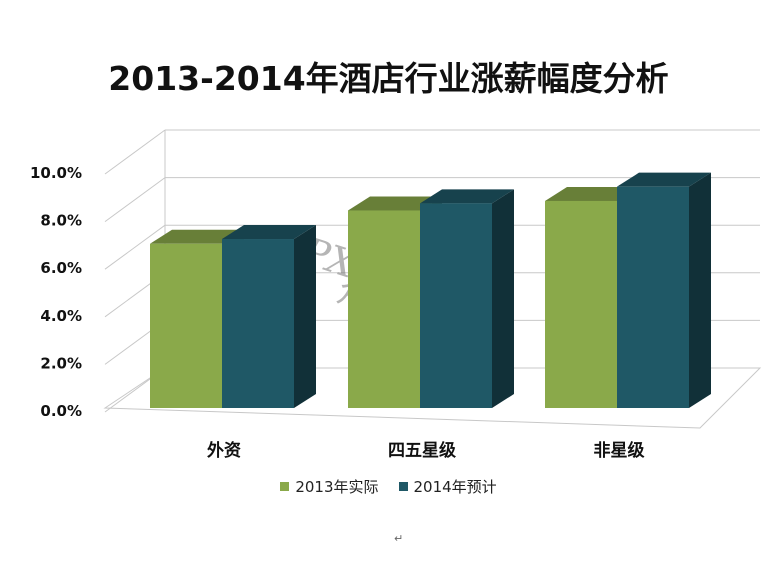 Image resolution: width=777 pixels, height=565 pixels. Describe the element at coordinates (56, 292) in the screenshot. I see `y-axis-labels: 0.0% 2.0% 4.0% 6.0% 8.0% 10.0%` at that location.